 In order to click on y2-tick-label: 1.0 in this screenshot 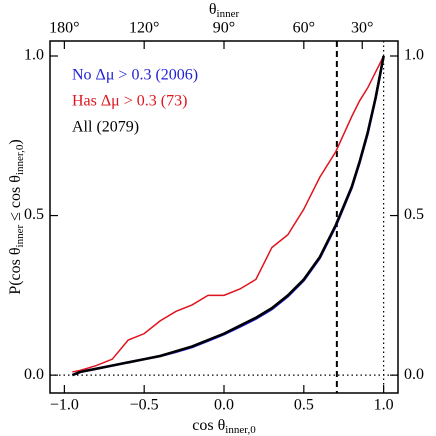, I will do `click(414, 55)`.